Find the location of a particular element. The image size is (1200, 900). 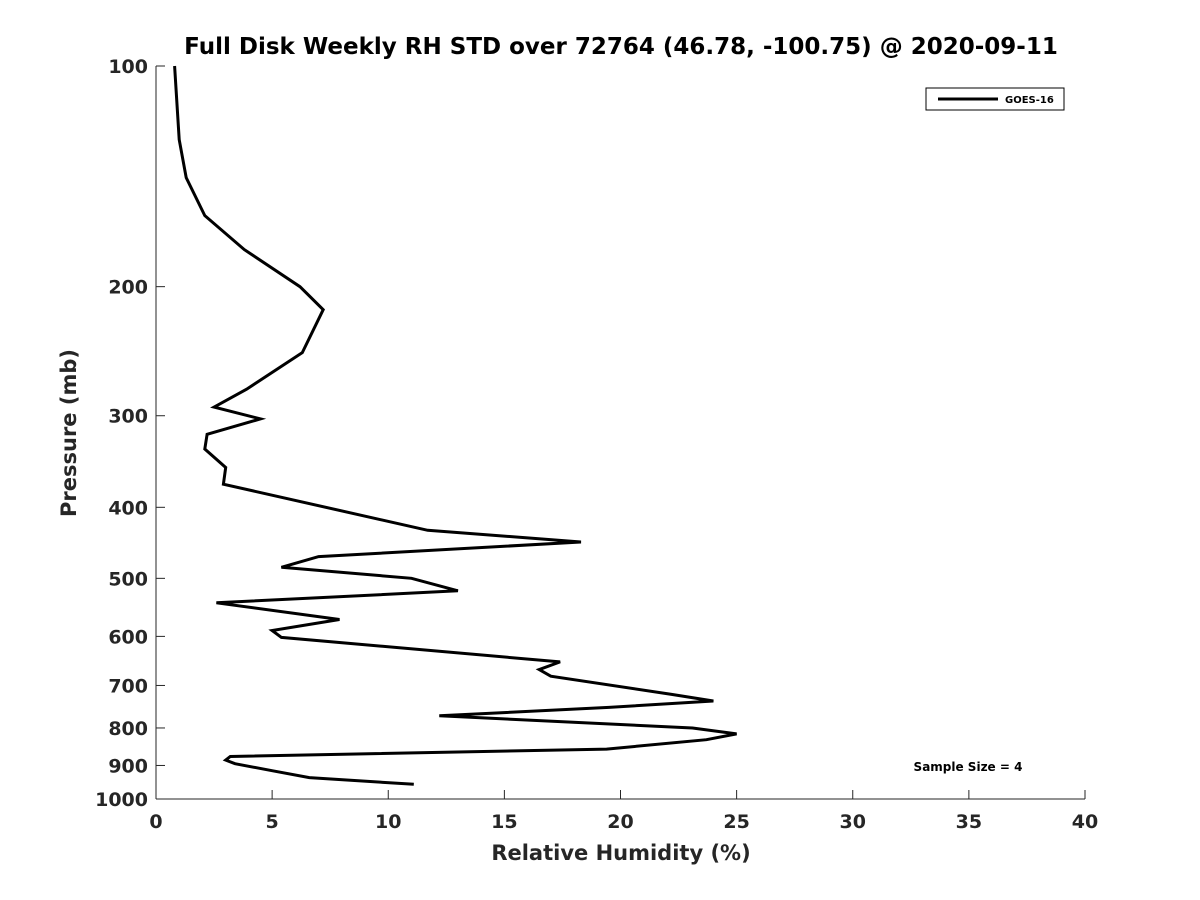

x-tick-label: 35 is located at coordinates (969, 822).